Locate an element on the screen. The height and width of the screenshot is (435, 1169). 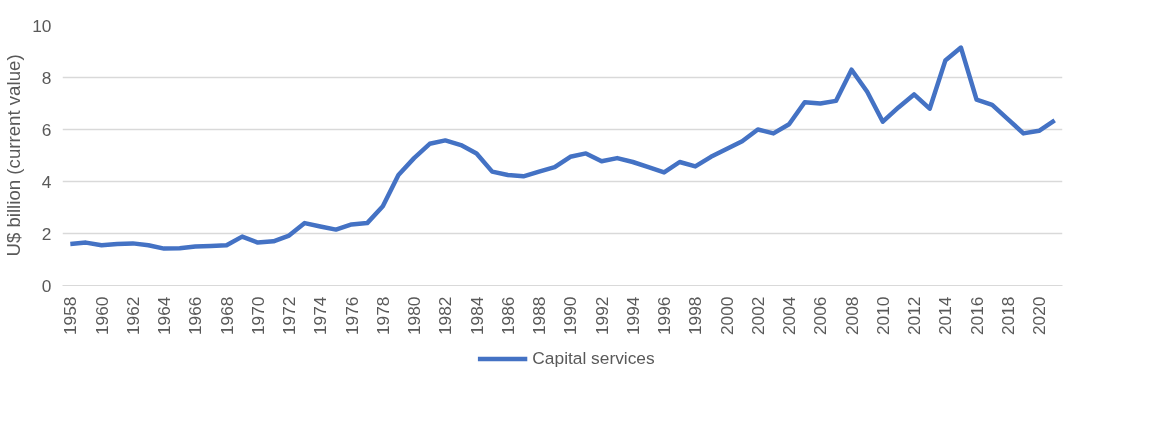
x-tick-label: 1976 is located at coordinates (351, 316).